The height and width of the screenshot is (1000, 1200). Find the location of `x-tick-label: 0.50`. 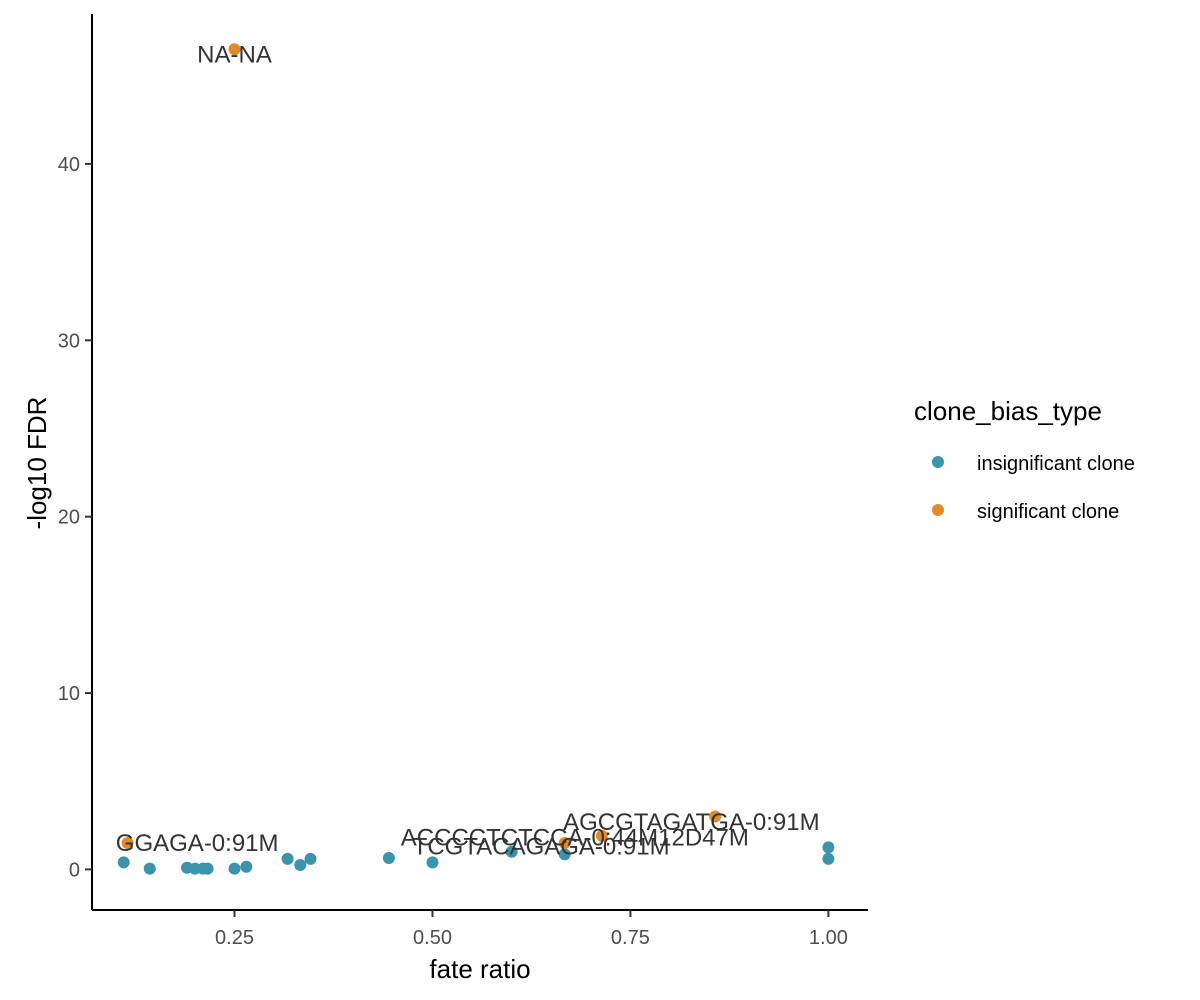

x-tick-label: 0.50 is located at coordinates (432, 938).